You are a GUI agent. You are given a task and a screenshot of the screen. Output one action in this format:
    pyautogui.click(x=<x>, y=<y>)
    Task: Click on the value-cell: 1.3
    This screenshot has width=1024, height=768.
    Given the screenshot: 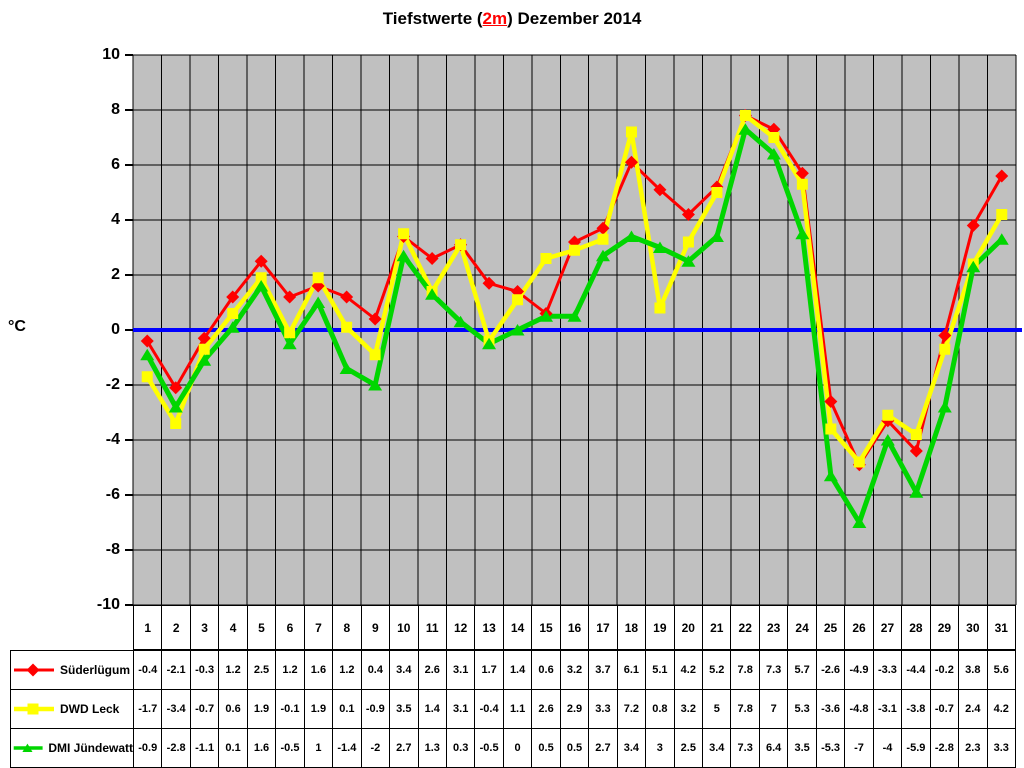 What is the action you would take?
    pyautogui.click(x=432, y=748)
    